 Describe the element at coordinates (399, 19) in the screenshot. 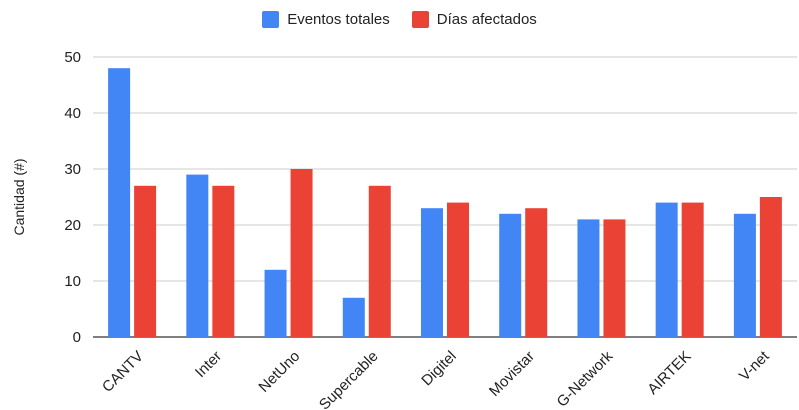

I see `legend: Eventos totales Días afectados` at that location.